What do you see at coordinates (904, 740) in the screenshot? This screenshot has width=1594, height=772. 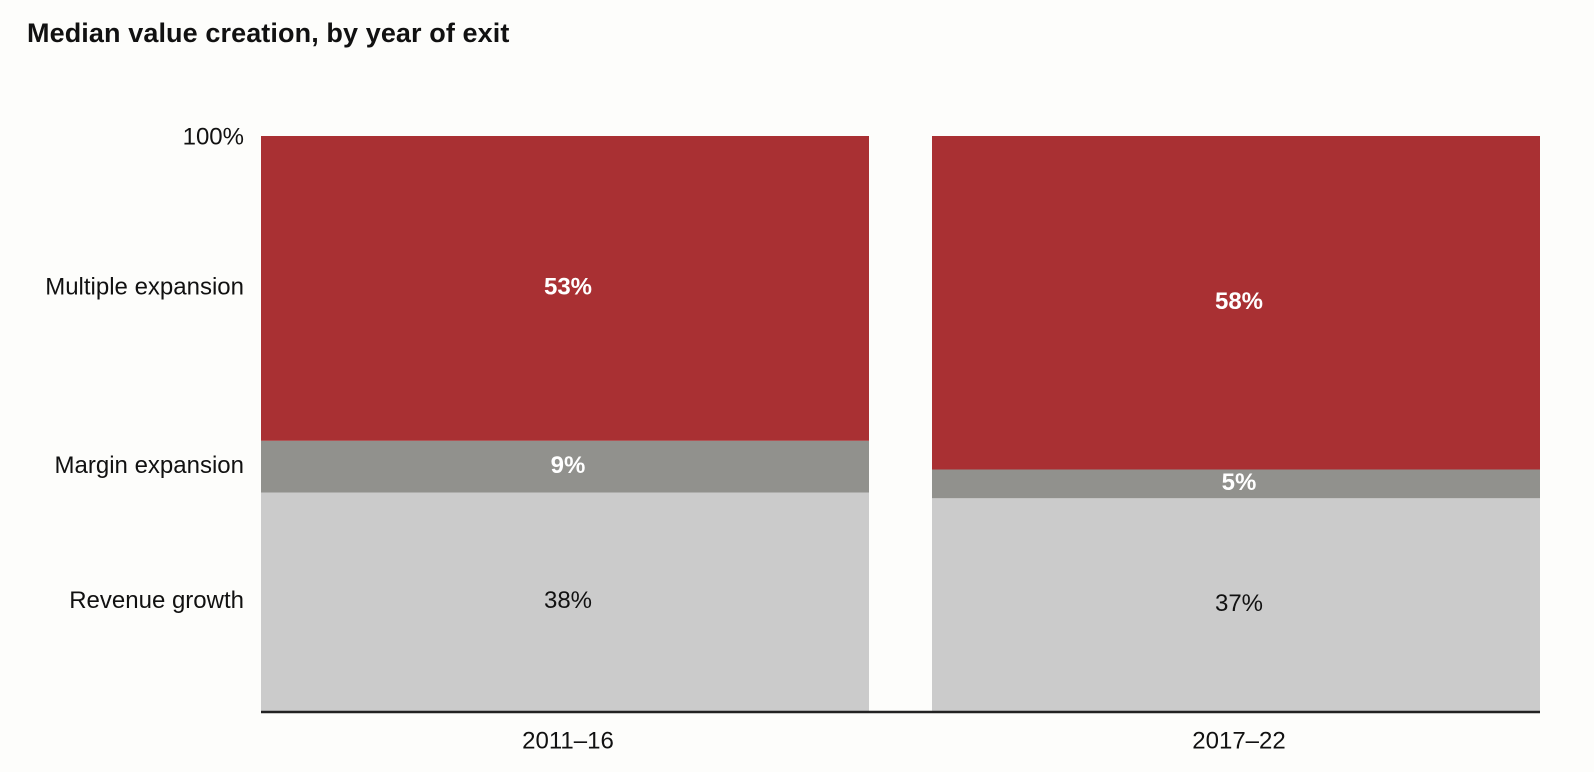 I see `x-axis-tick-group: 2011–16 2017–22` at bounding box center [904, 740].